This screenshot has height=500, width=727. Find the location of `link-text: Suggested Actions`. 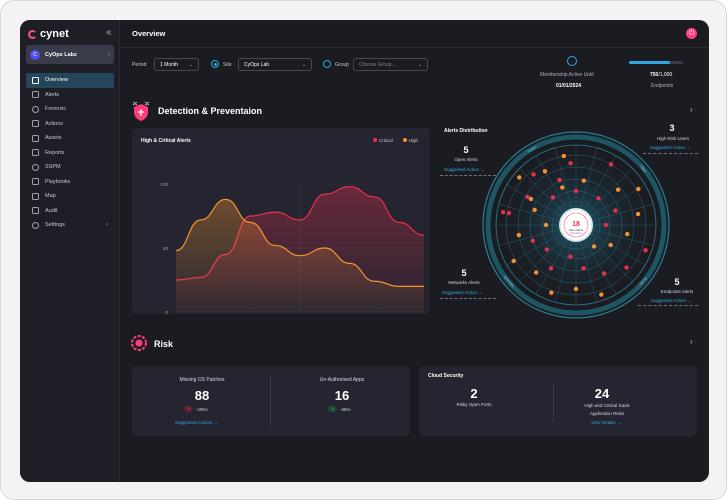

link-text: Suggested Actions is located at coordinates (194, 422).